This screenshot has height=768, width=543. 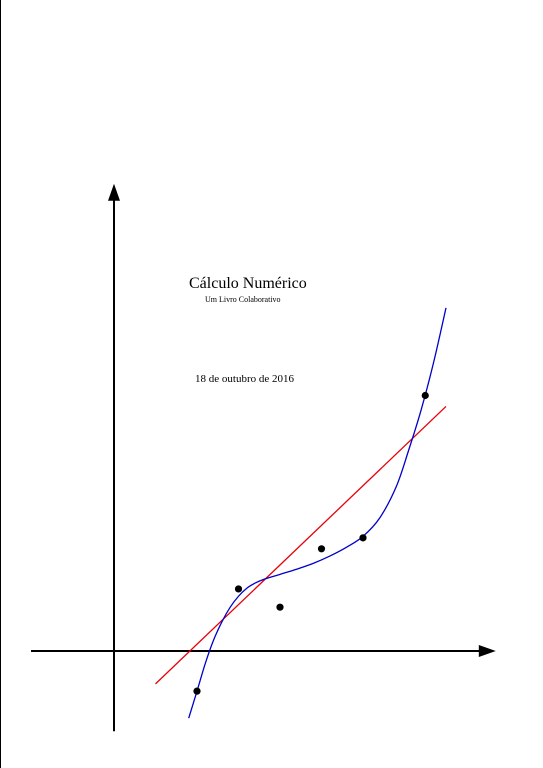 I want to click on publication-date: 18 de outubro de 2016, so click(x=244, y=379).